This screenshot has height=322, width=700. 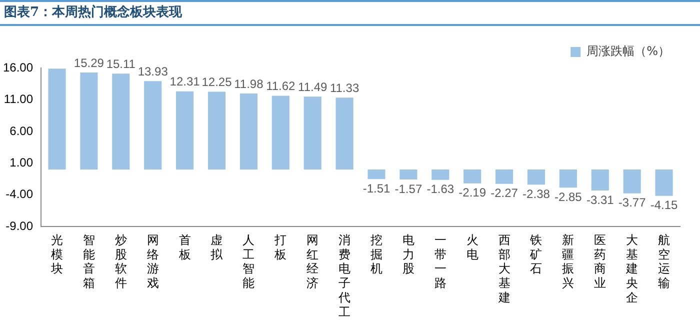 What do you see at coordinates (472, 193) in the screenshot?
I see `data-label: -2.19` at bounding box center [472, 193].